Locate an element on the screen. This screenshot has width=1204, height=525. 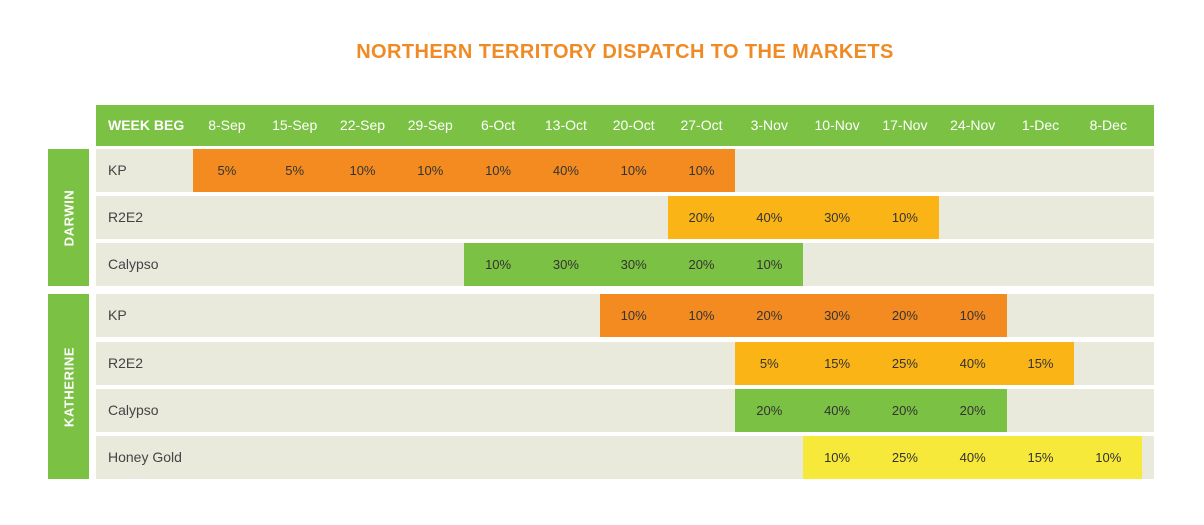
week-header: 13-Oct is located at coordinates (565, 125).